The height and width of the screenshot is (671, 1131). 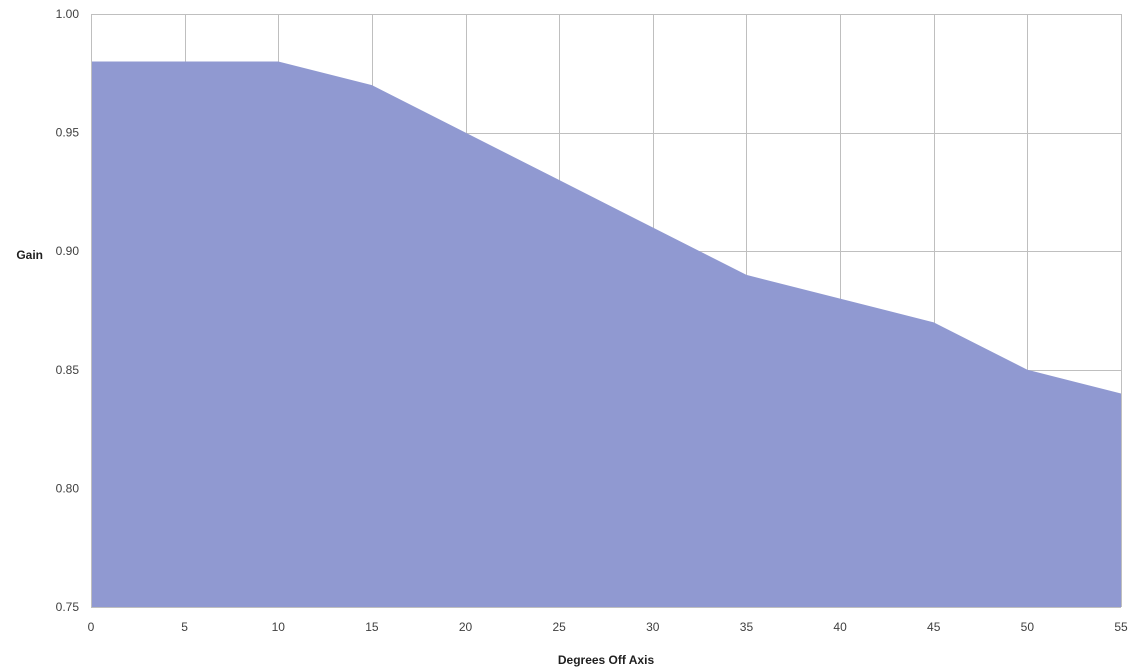 I want to click on x-tick-label-35: 35, so click(x=747, y=627).